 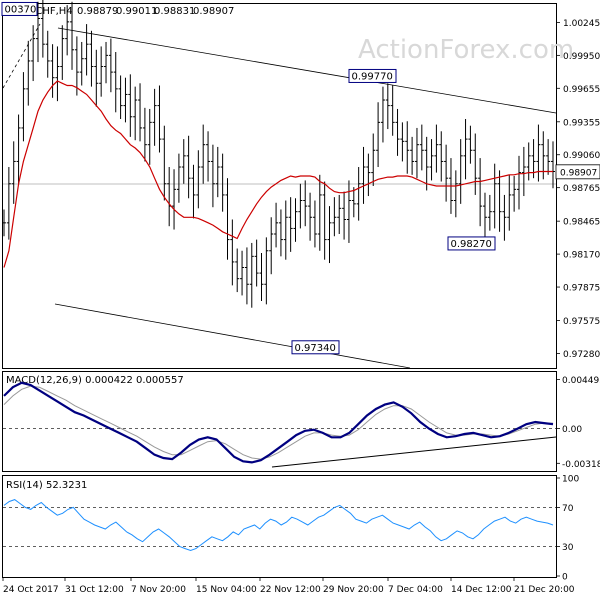 What do you see at coordinates (226, 590) in the screenshot?
I see `time-tick-label: 15 Nov 04:00` at bounding box center [226, 590].